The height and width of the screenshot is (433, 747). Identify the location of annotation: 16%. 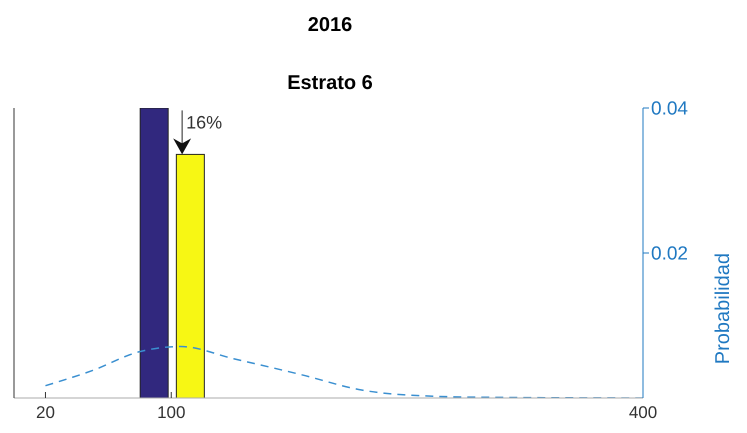
(204, 122).